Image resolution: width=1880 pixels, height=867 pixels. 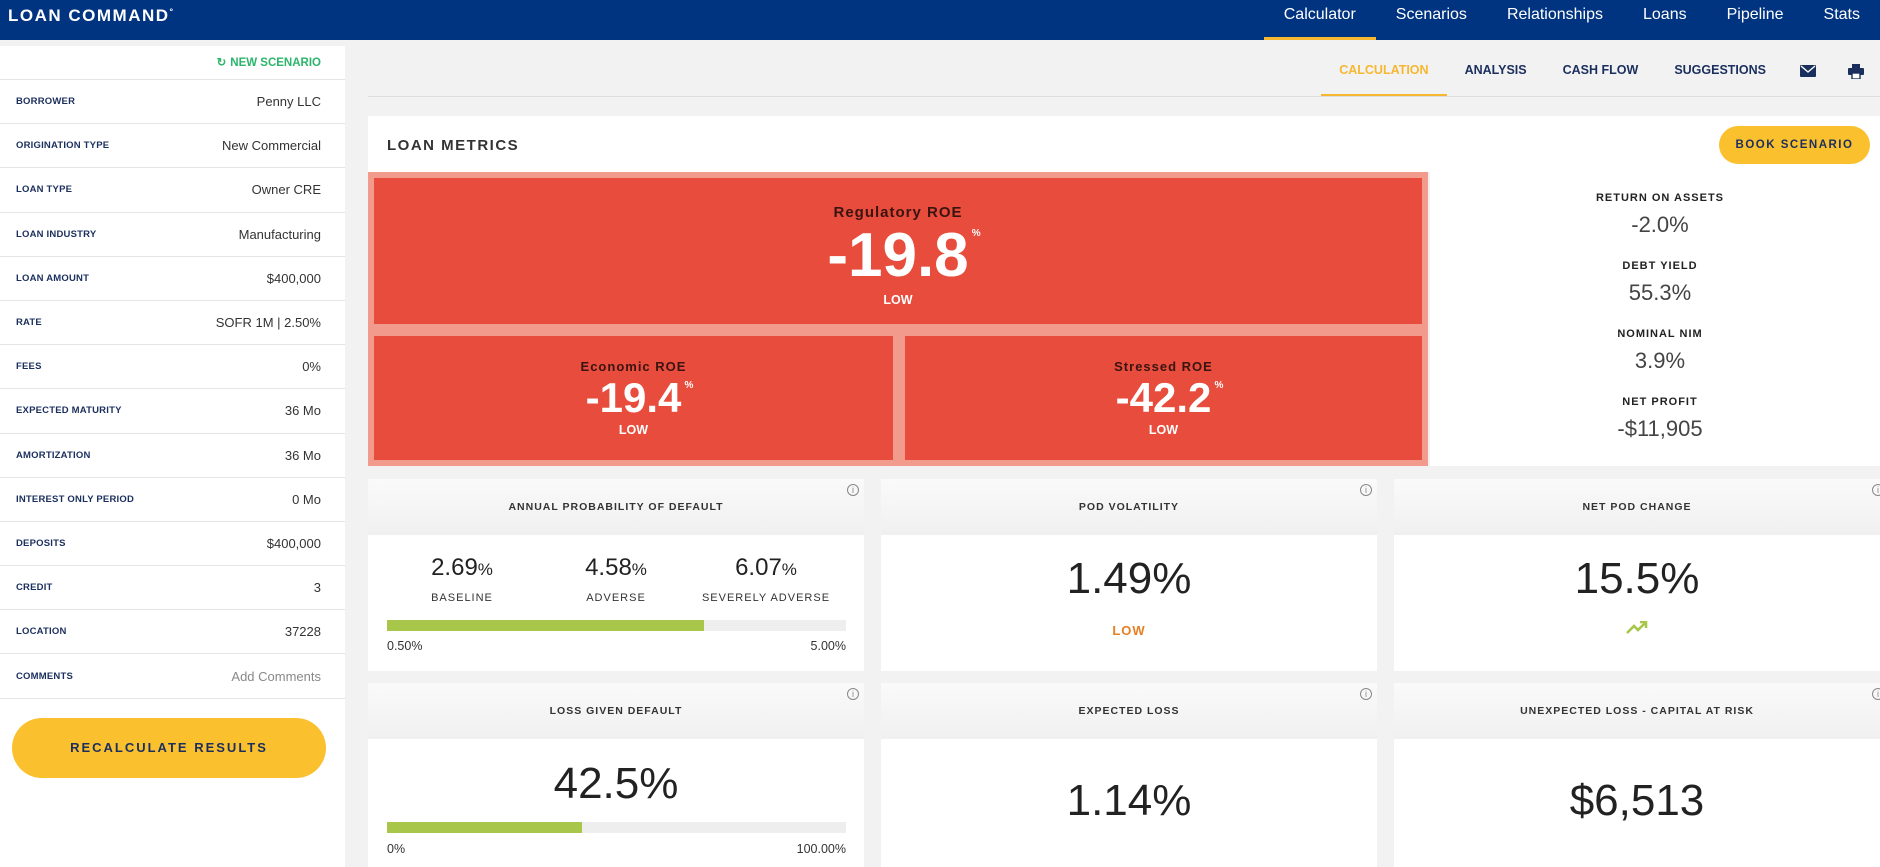 I want to click on net-profit-label: NET PROFIT, so click(x=1660, y=402).